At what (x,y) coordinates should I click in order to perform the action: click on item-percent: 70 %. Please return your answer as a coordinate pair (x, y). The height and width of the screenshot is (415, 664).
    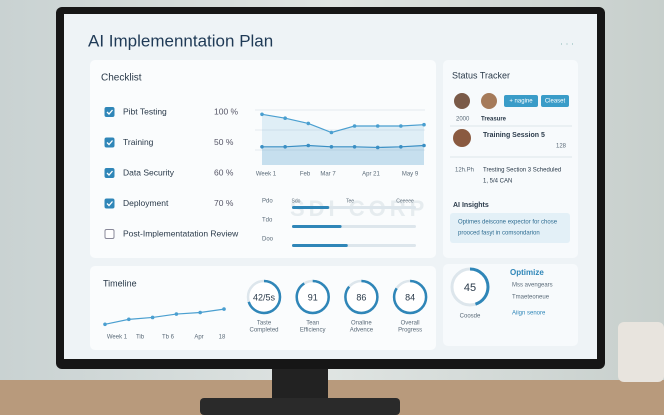
    Looking at the image, I should click on (224, 203).